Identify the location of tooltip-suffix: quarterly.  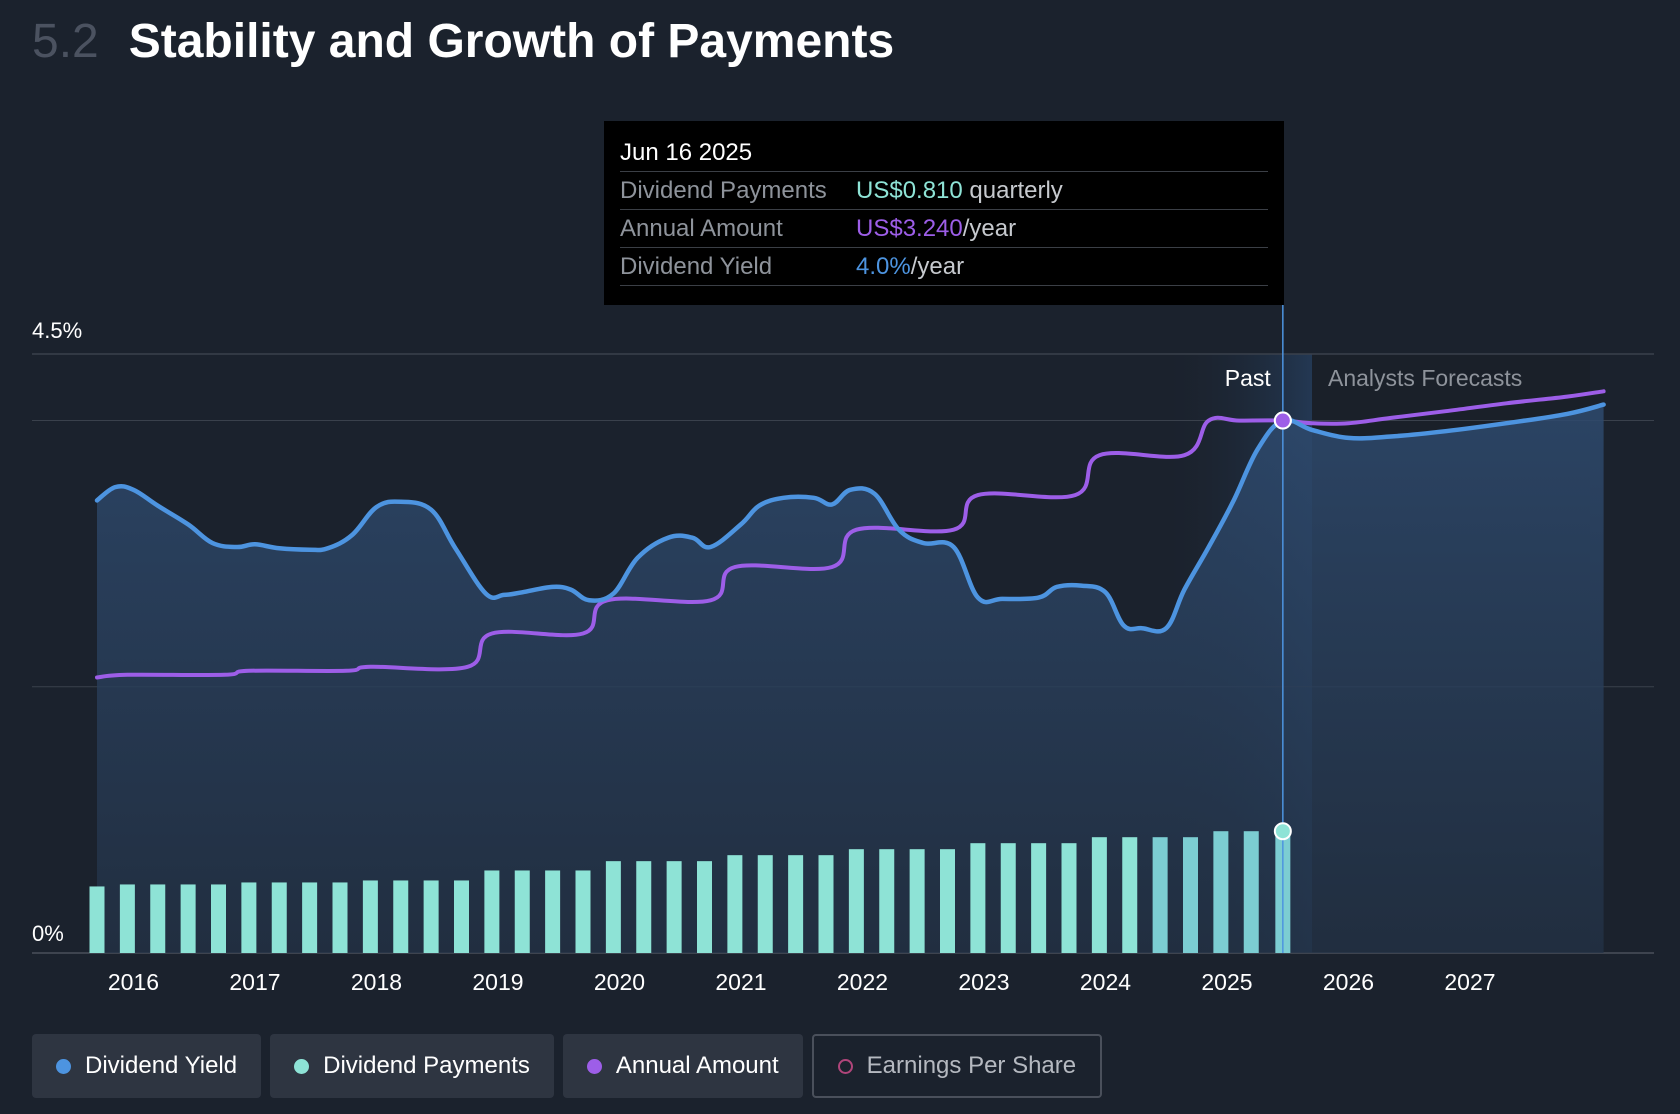
(1012, 190).